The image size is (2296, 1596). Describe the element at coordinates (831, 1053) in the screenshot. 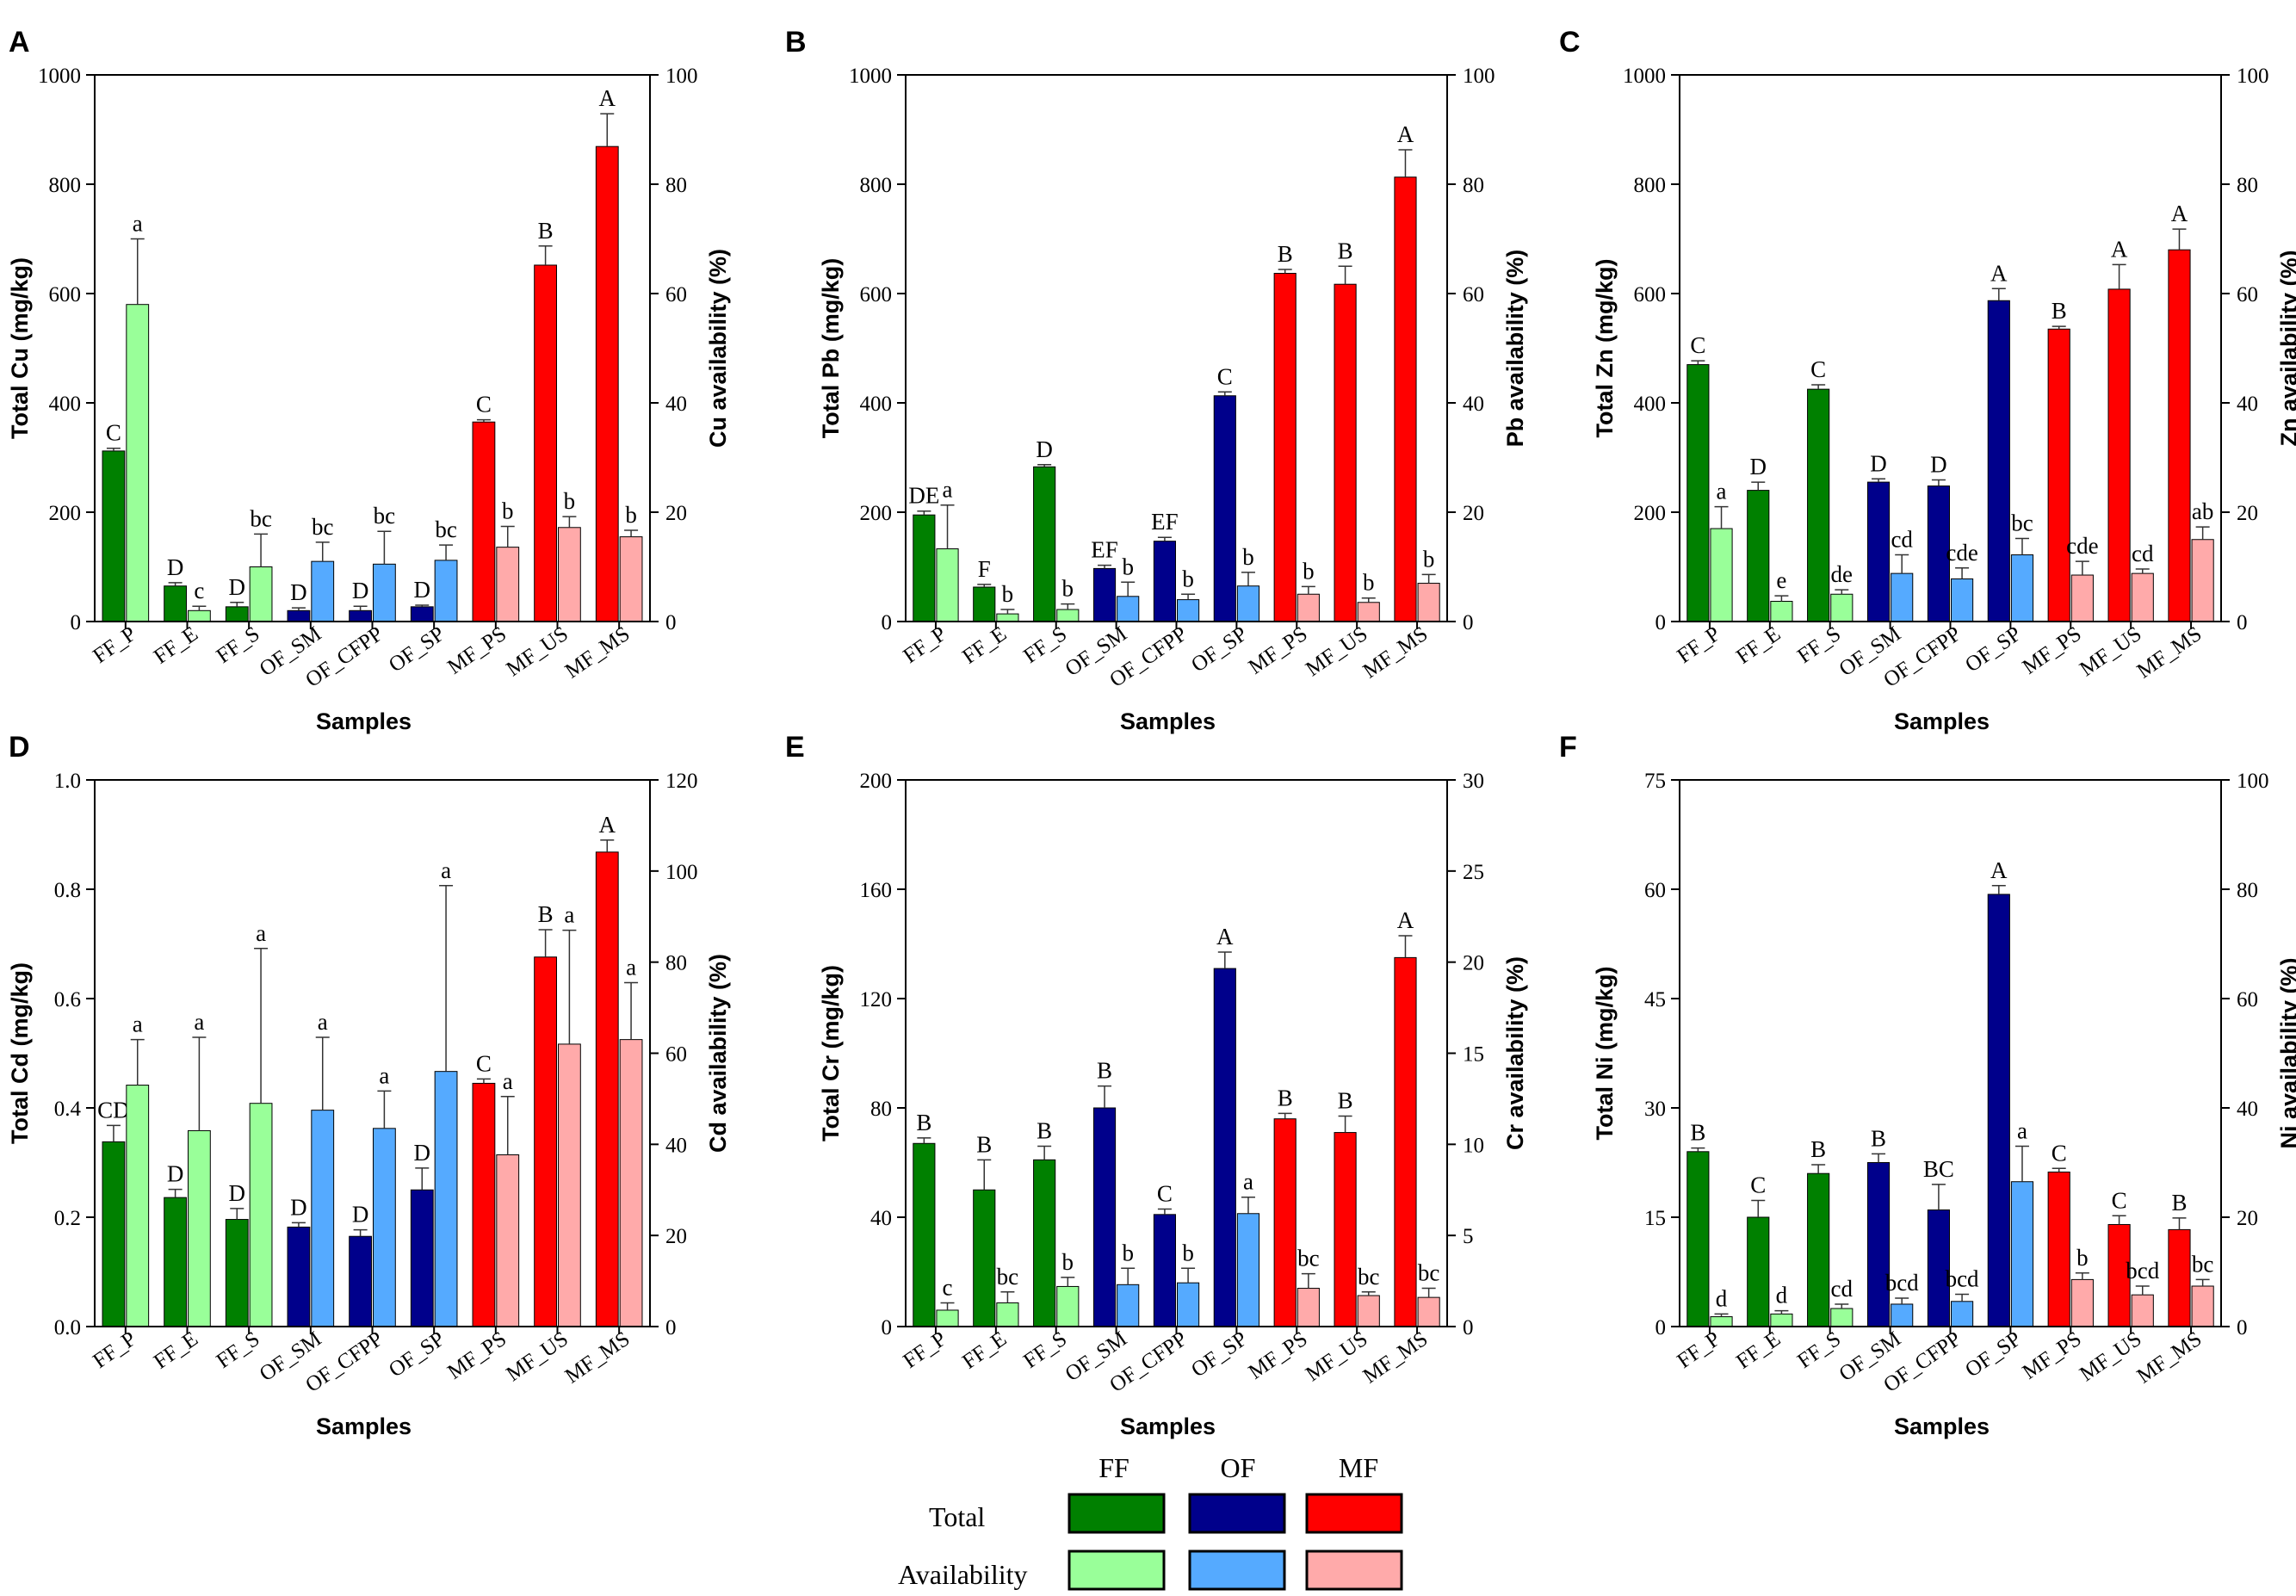

I see `y-left-axis-title: Total Cr (mg/kg)` at that location.